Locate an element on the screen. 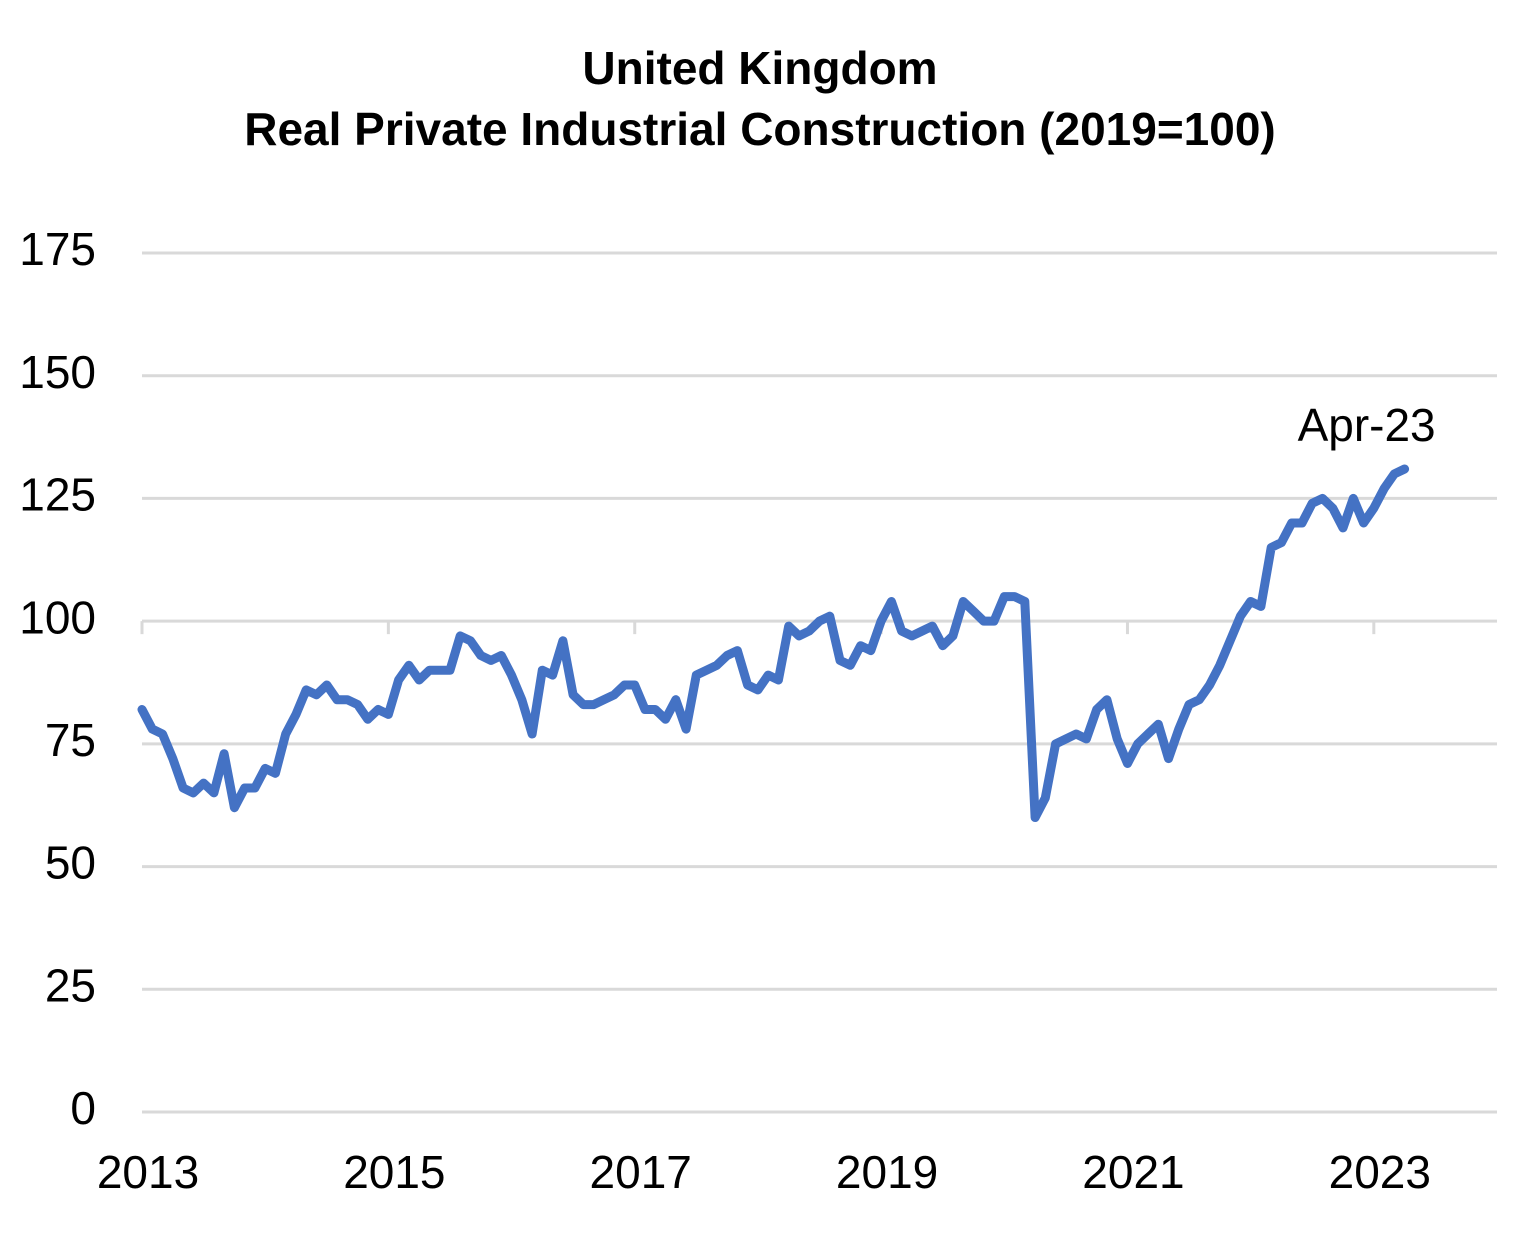  x-tick-label: 2023 is located at coordinates (1380, 1172).